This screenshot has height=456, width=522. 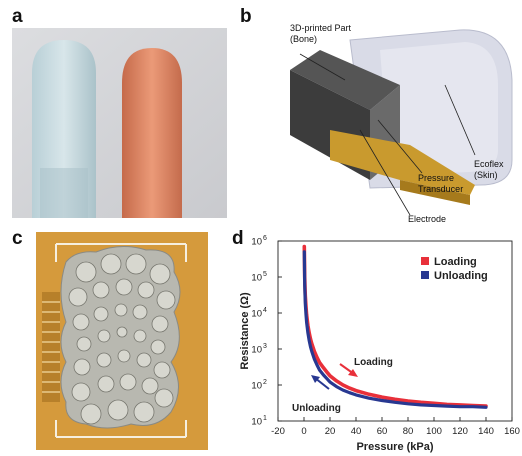 What do you see at coordinates (486, 175) in the screenshot?
I see `label-skin: (Skin)` at bounding box center [486, 175].